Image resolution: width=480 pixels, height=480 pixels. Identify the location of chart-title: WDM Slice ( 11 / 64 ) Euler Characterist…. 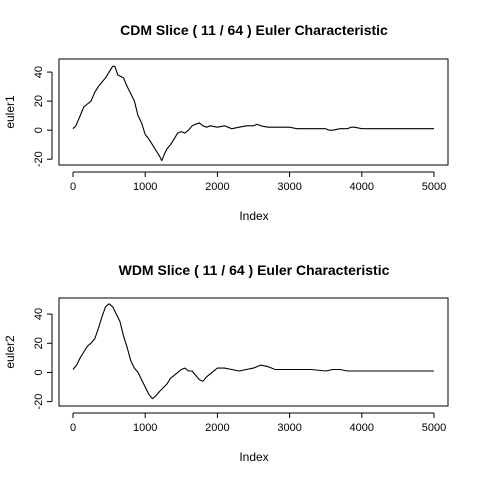
(254, 270).